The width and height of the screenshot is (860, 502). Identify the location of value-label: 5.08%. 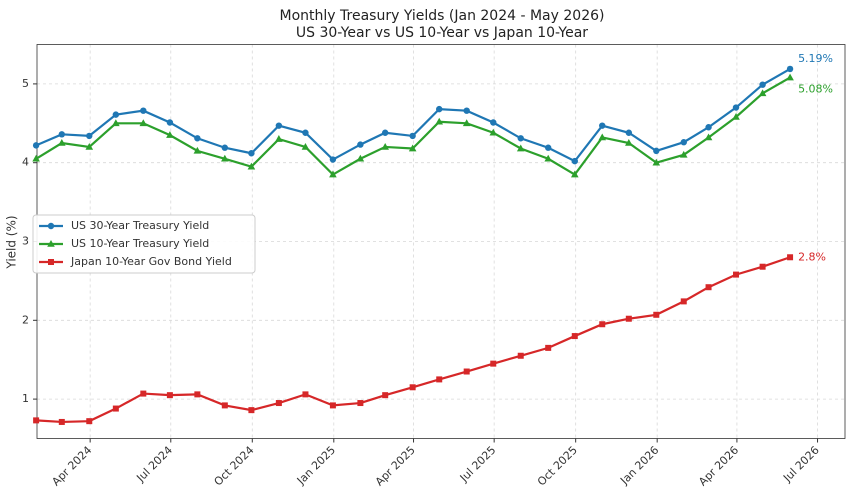
(815, 89).